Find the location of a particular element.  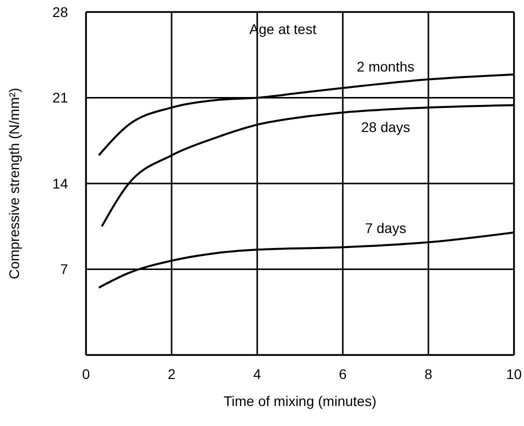

y-tick-label: 28 is located at coordinates (60, 12).